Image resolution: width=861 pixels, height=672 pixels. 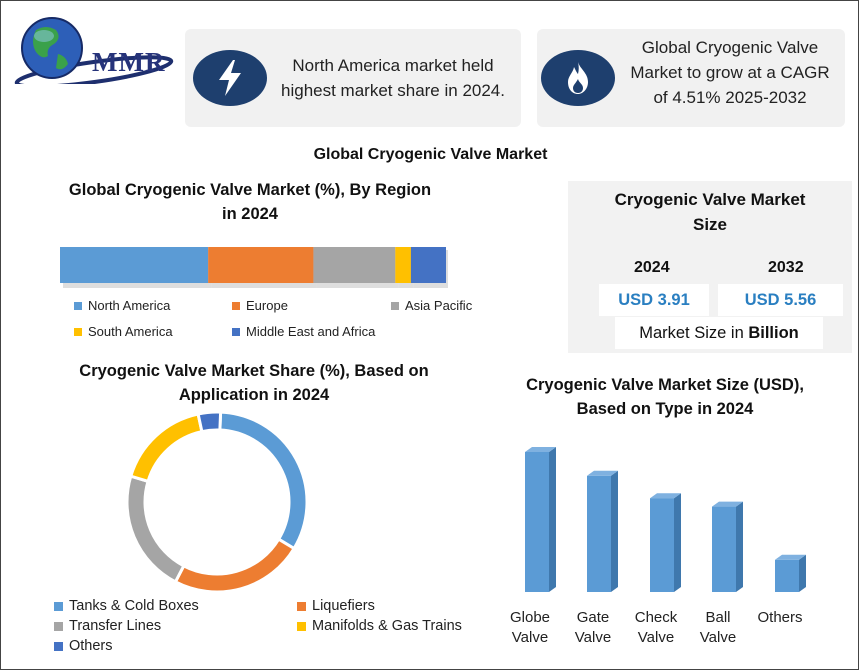 I want to click on flame-icon, so click(x=578, y=78).